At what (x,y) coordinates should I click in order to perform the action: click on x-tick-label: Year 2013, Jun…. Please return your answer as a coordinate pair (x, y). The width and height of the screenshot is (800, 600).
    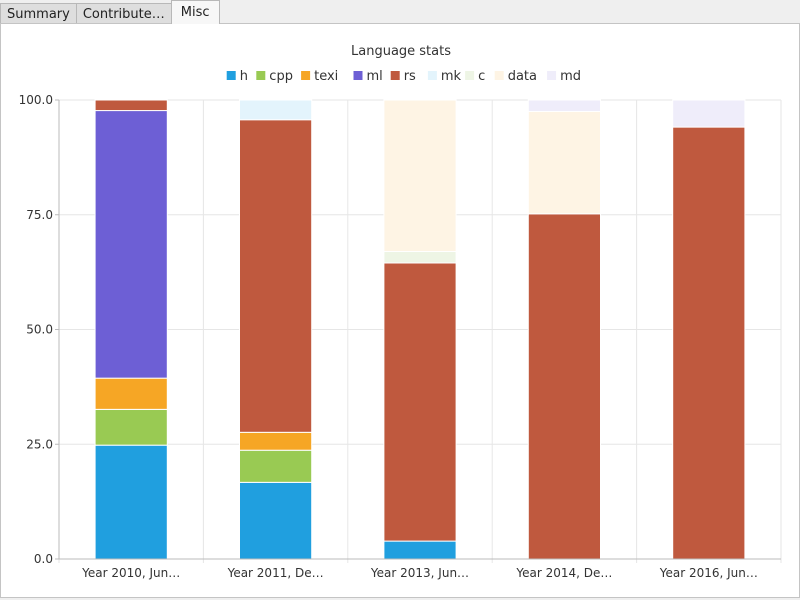
    Looking at the image, I should click on (419, 573).